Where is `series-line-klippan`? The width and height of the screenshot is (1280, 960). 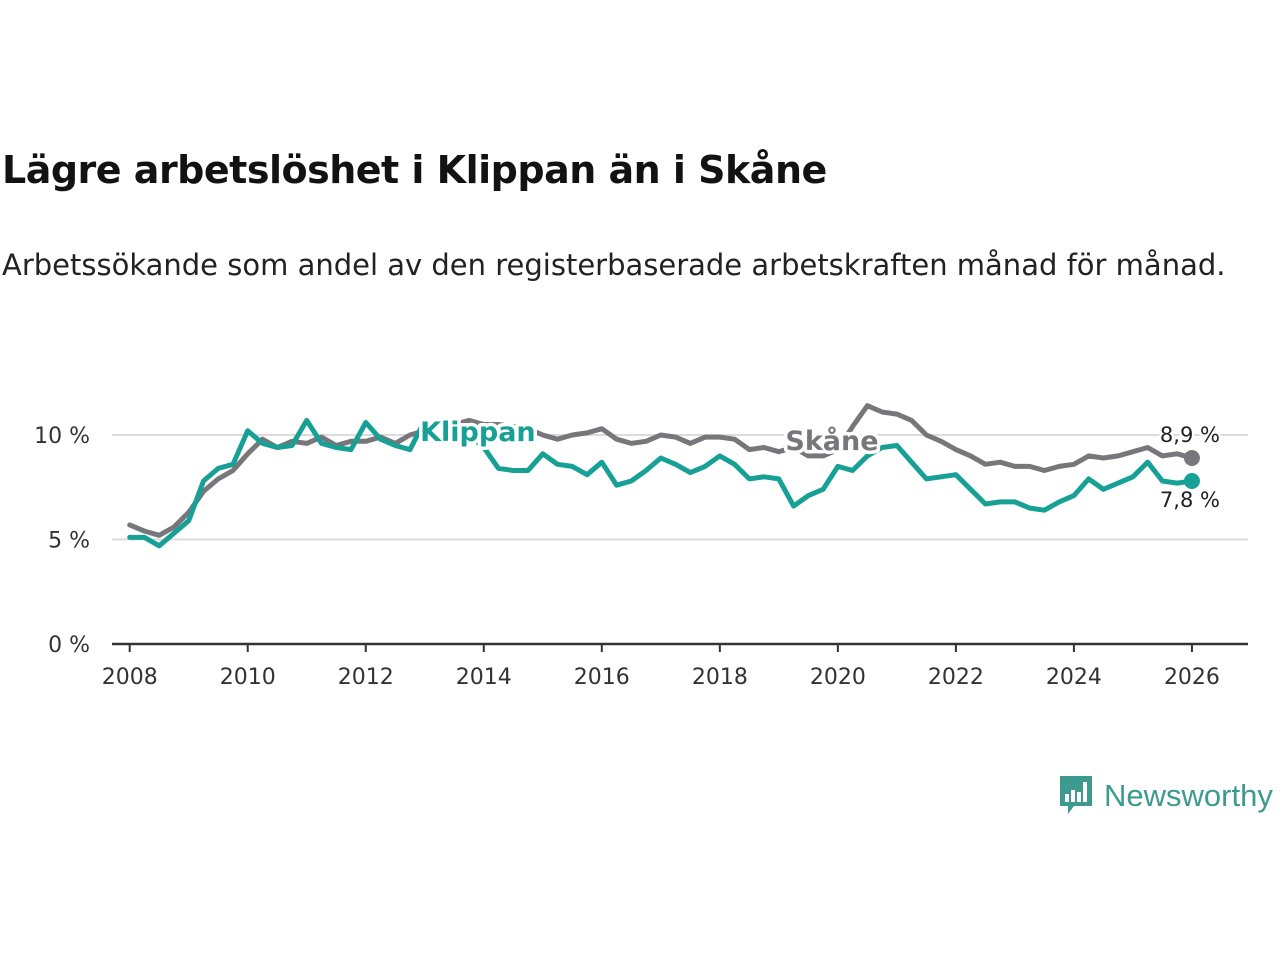 series-line-klippan is located at coordinates (661, 483).